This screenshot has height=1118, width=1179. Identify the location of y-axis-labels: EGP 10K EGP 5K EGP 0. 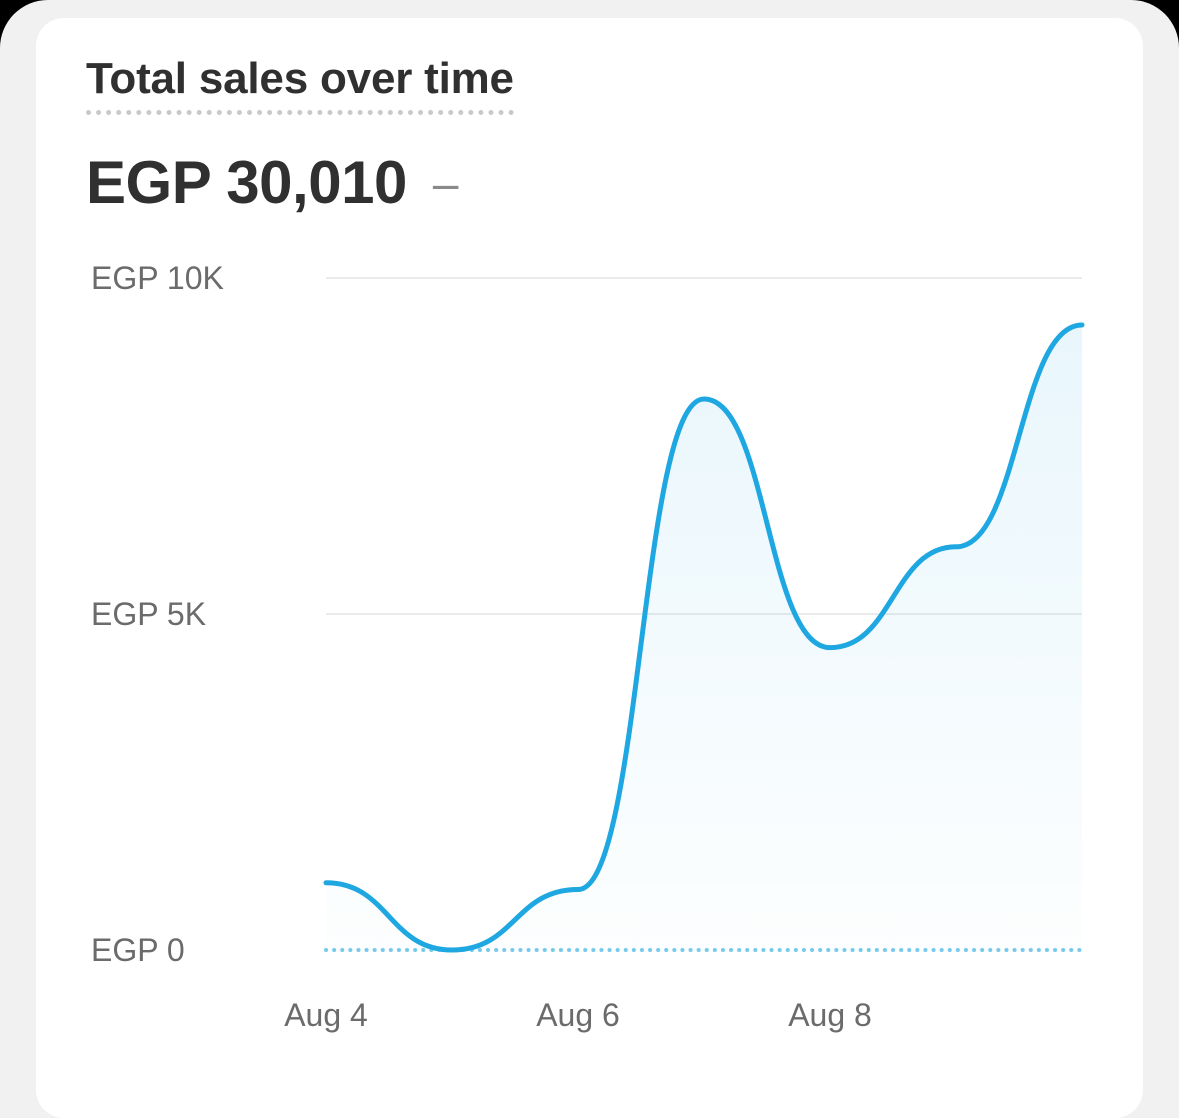
(157, 614).